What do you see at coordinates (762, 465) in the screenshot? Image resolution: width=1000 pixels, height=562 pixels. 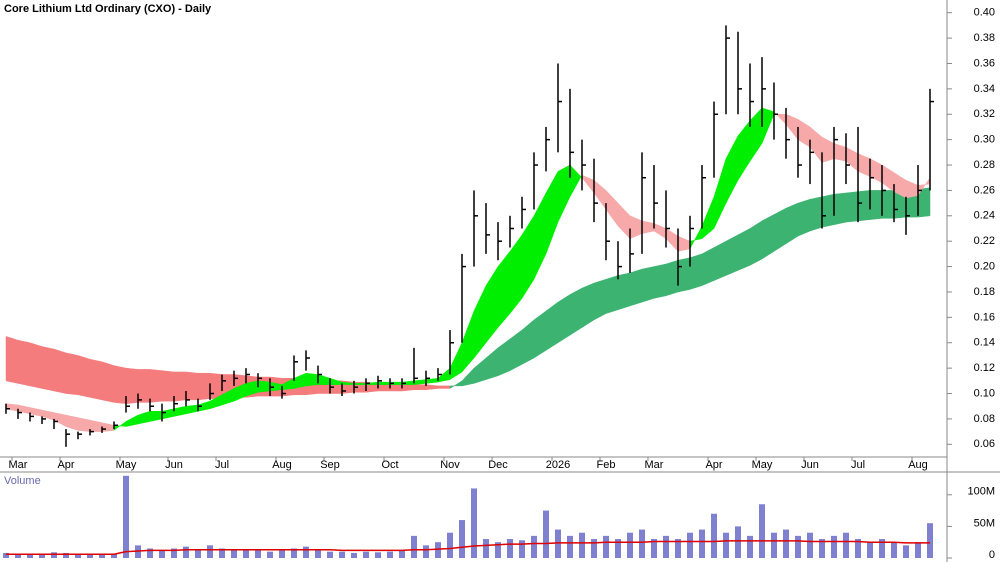 I see `x-tick-label: May` at bounding box center [762, 465].